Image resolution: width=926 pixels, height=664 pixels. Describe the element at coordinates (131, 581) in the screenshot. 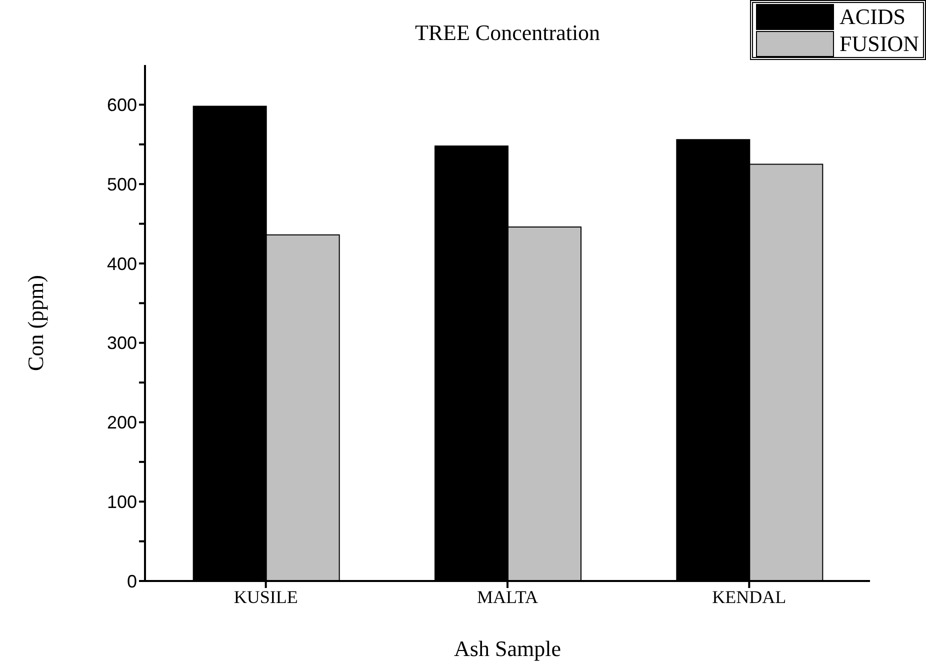

I see `y-tick-label: 0` at that location.